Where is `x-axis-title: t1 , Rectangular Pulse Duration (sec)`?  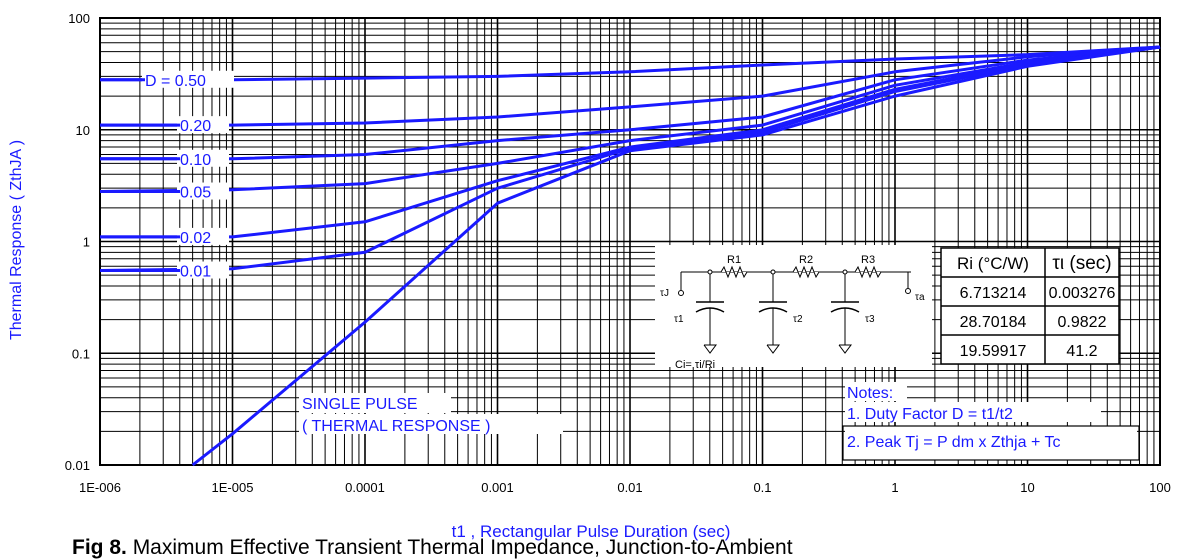
x-axis-title: t1 , Rectangular Pulse Duration (sec) is located at coordinates (591, 531).